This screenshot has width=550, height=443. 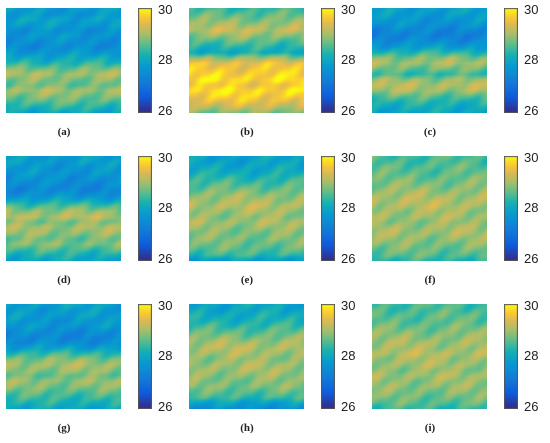 I want to click on heatmap-a, so click(x=63, y=60).